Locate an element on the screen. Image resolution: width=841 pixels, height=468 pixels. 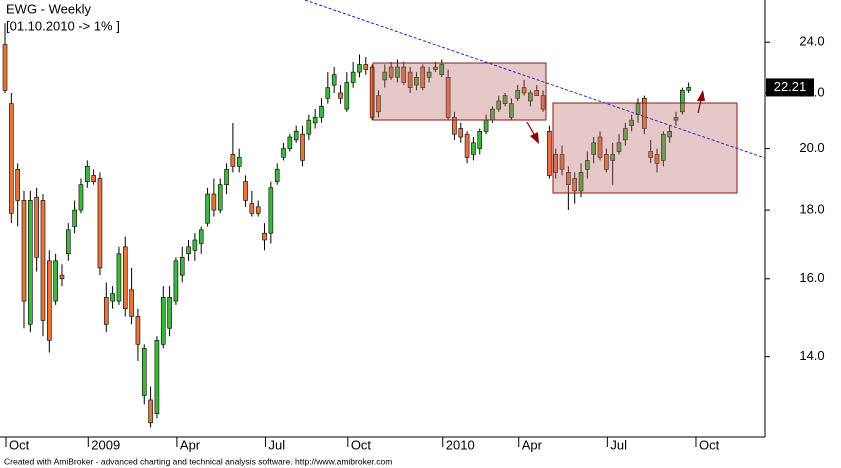
y-tick-label: 14.0 is located at coordinates (811, 355).